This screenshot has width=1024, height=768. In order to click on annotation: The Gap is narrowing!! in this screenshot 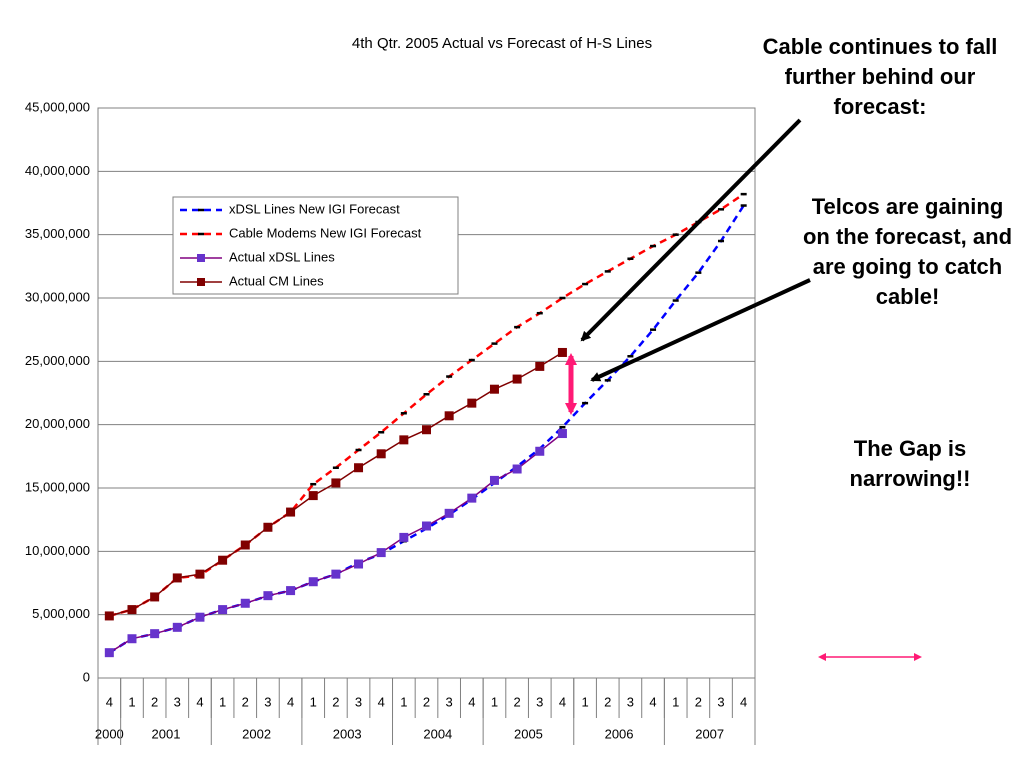, I will do `click(910, 463)`.